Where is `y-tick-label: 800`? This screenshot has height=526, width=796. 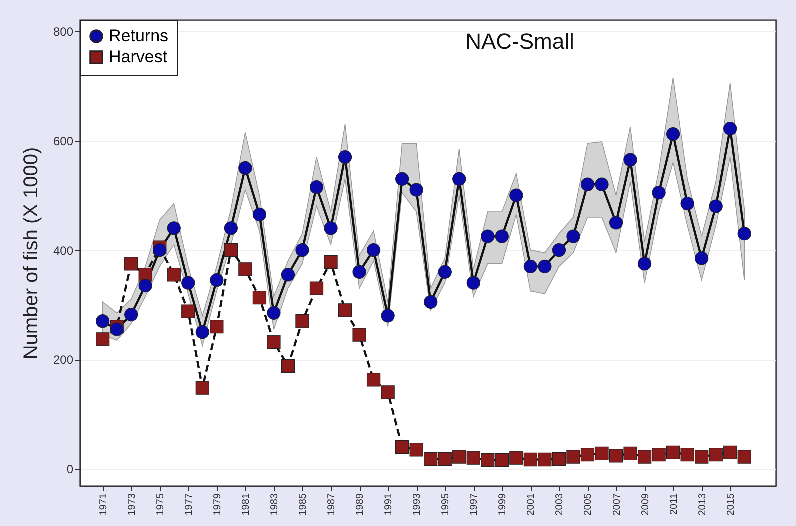 y-tick-label: 800 is located at coordinates (63, 31).